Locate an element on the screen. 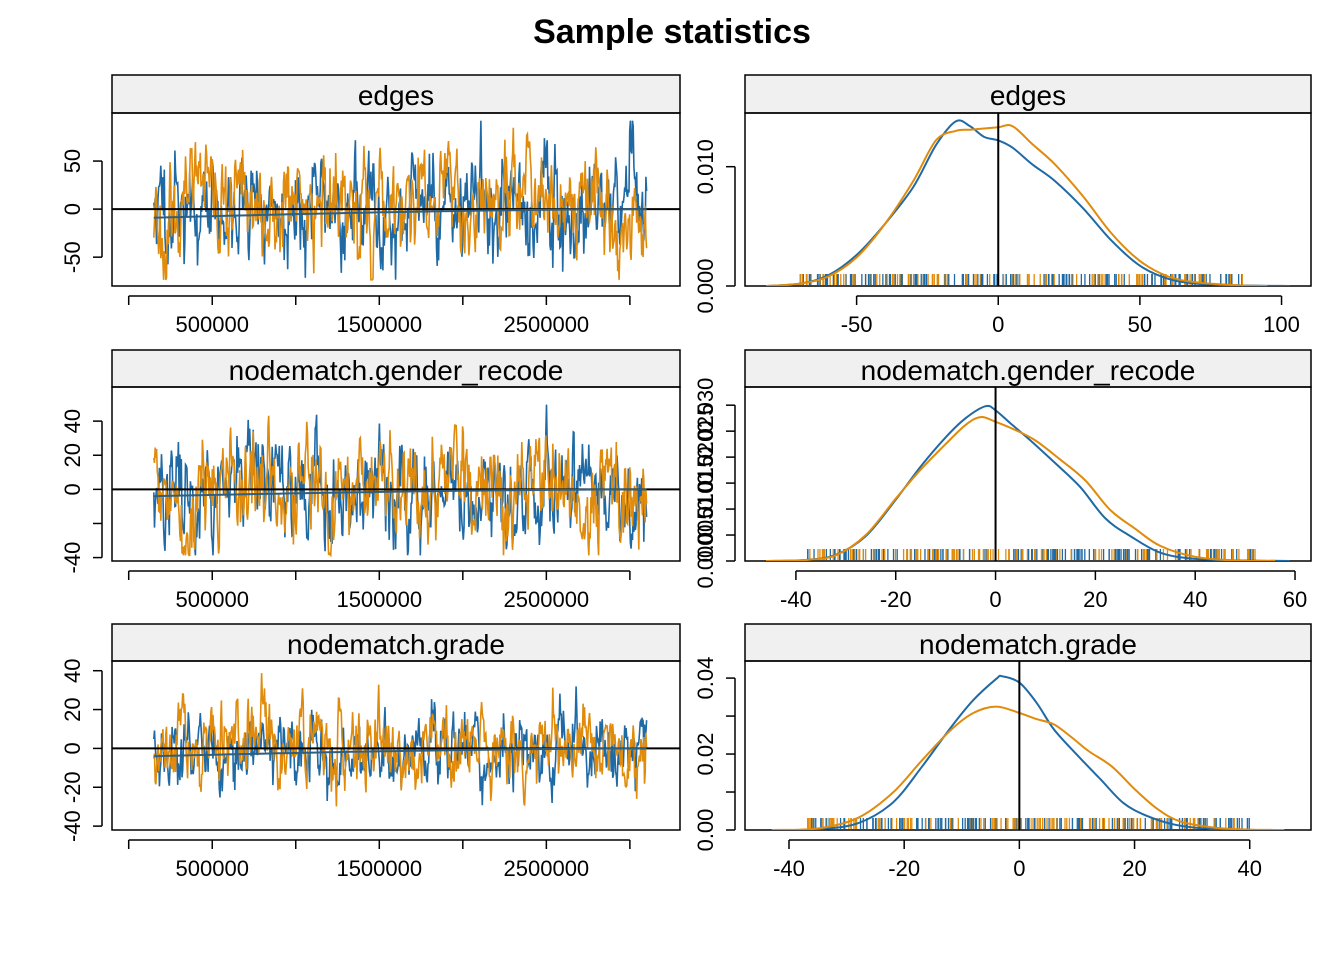 Image resolution: width=1344 pixels, height=960 pixels. panel-trace-0: edges 500000 1500000 2500000 -50 0 50 is located at coordinates (370, 205).